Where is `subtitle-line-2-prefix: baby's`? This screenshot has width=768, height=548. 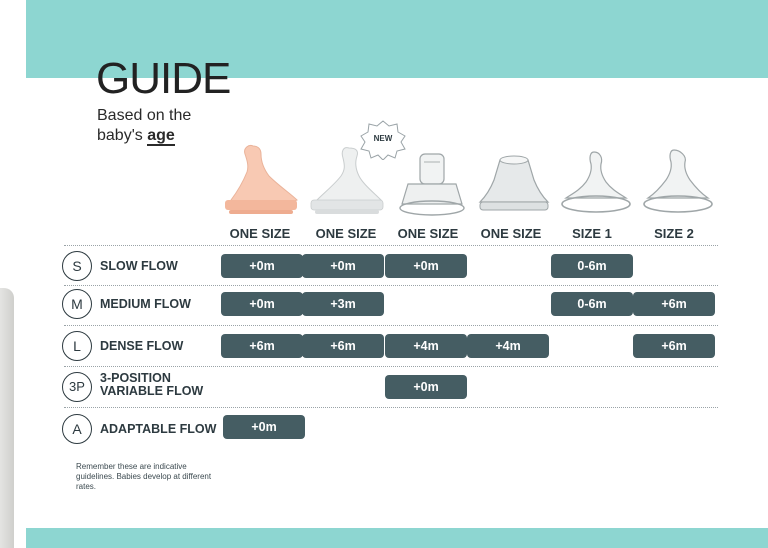
subtitle-line-2-prefix: baby's is located at coordinates (122, 135).